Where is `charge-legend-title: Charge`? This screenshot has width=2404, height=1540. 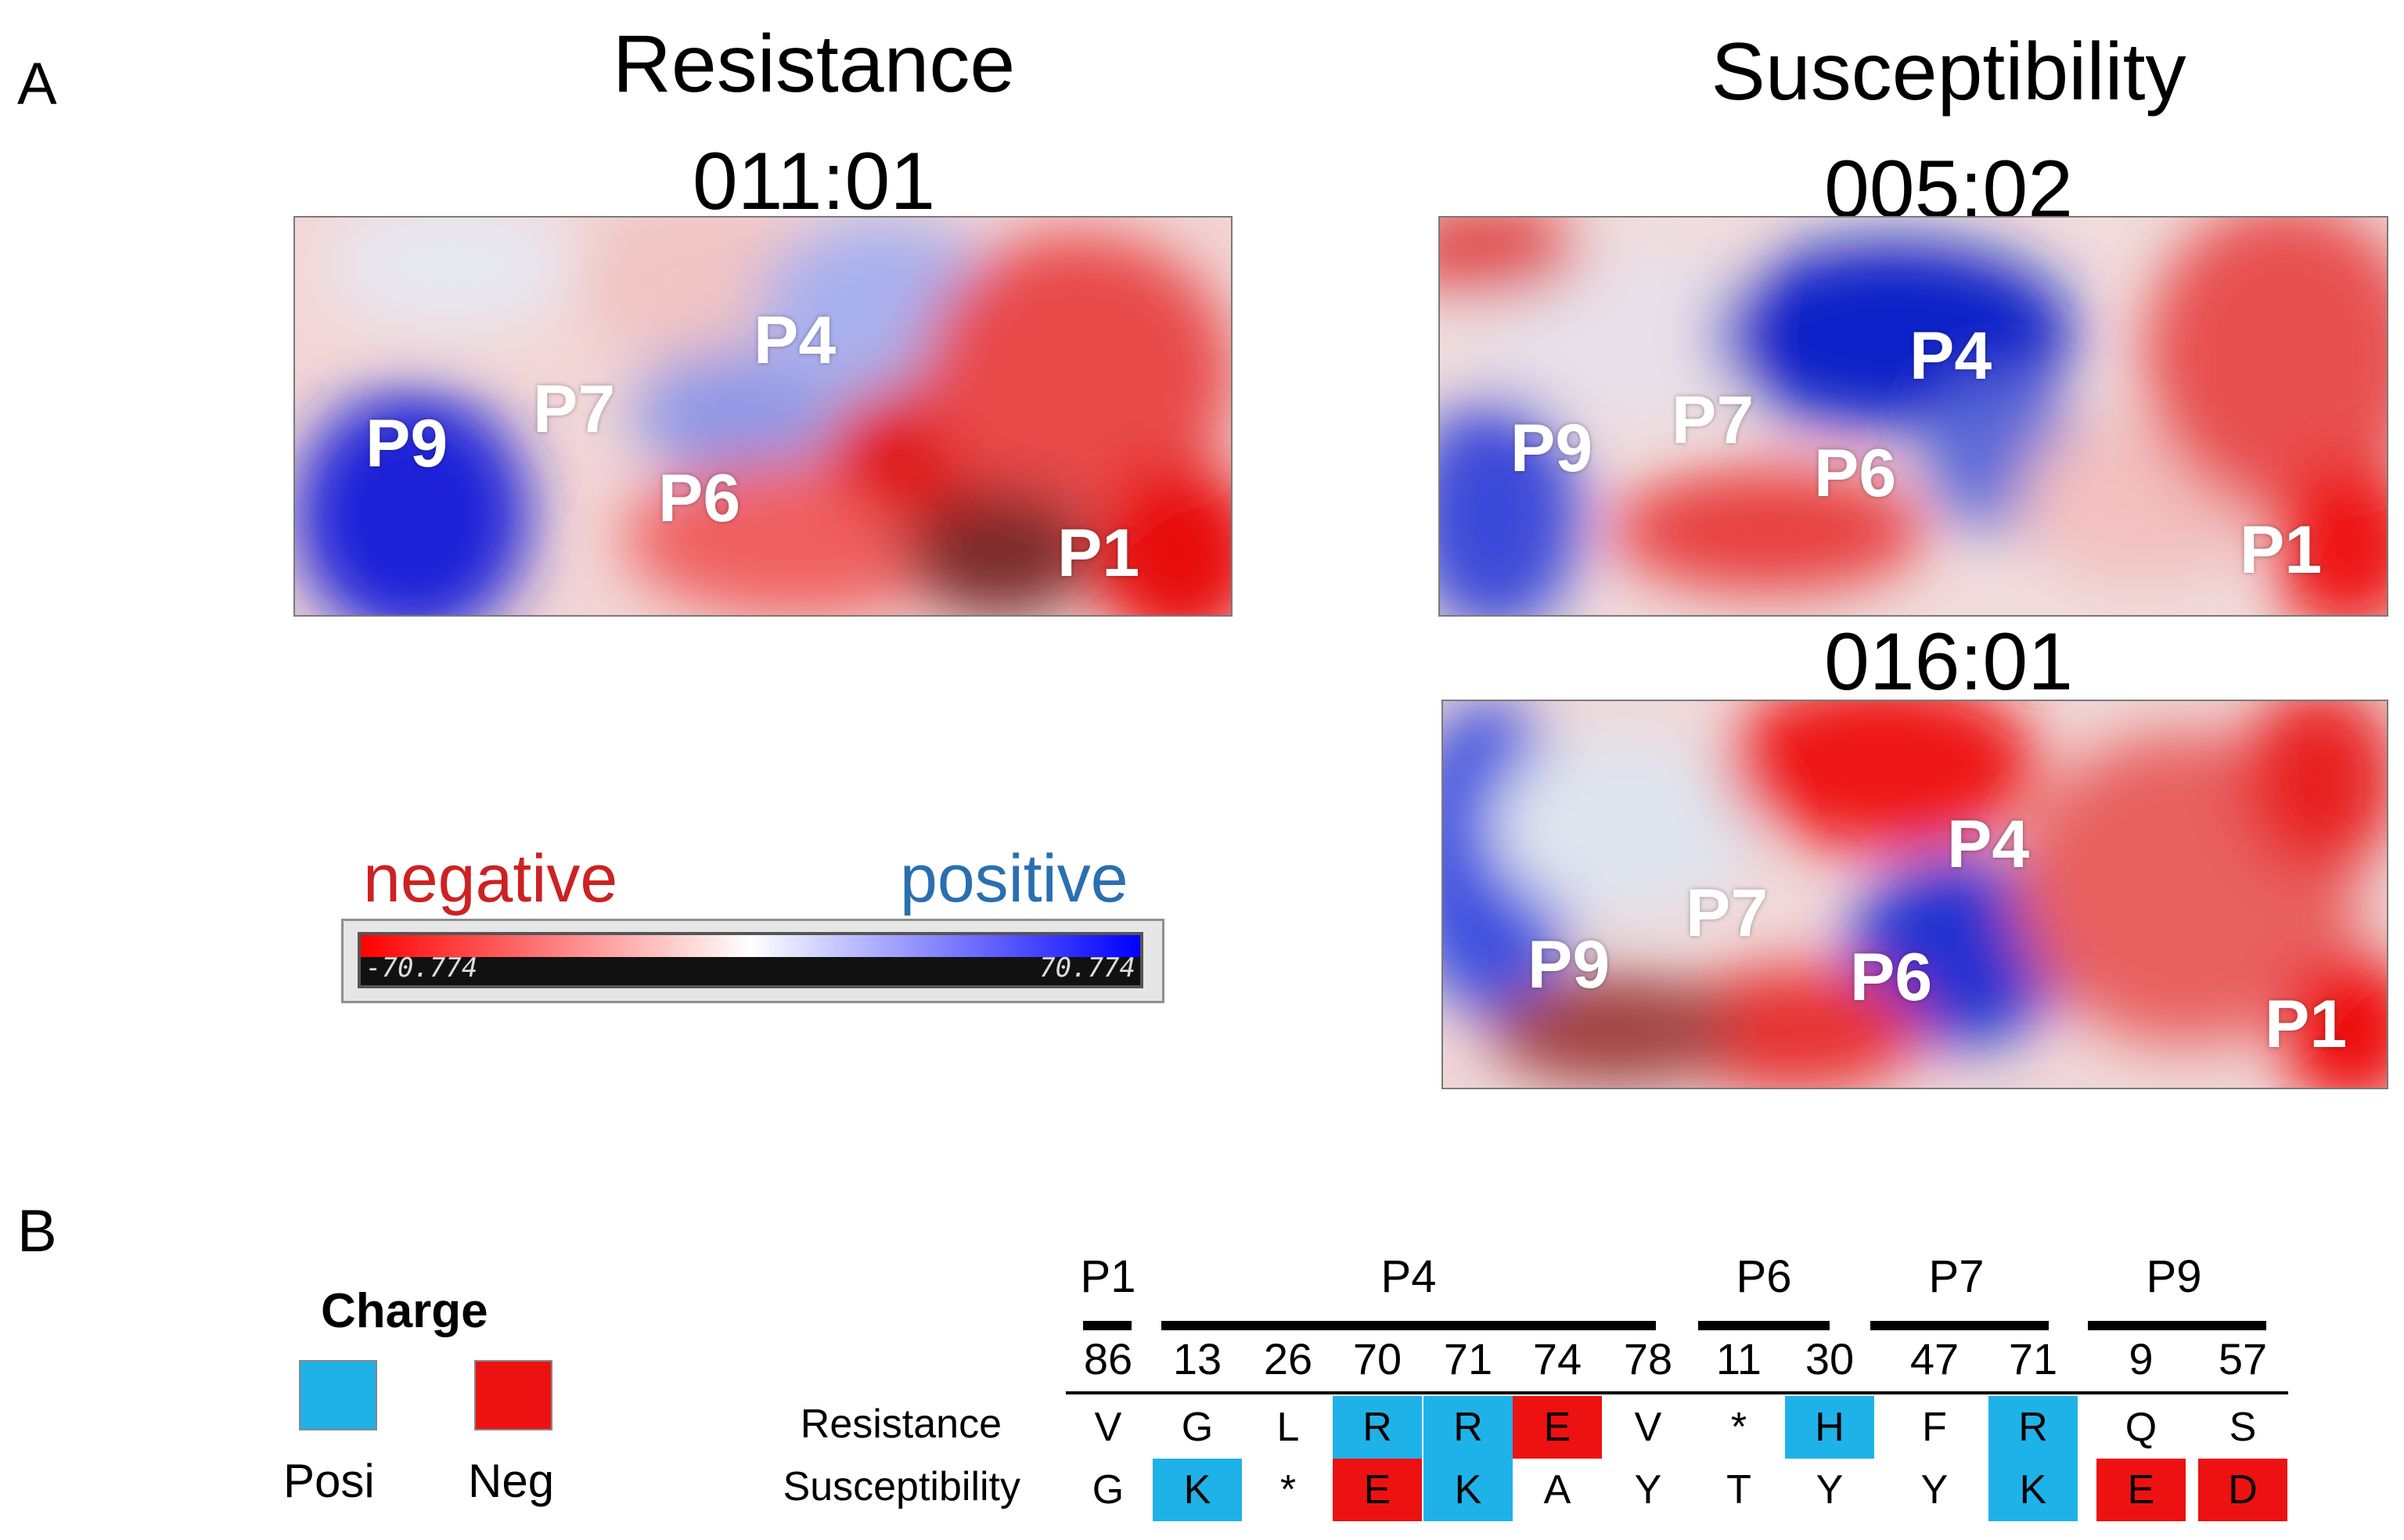
charge-legend-title: Charge is located at coordinates (404, 1311).